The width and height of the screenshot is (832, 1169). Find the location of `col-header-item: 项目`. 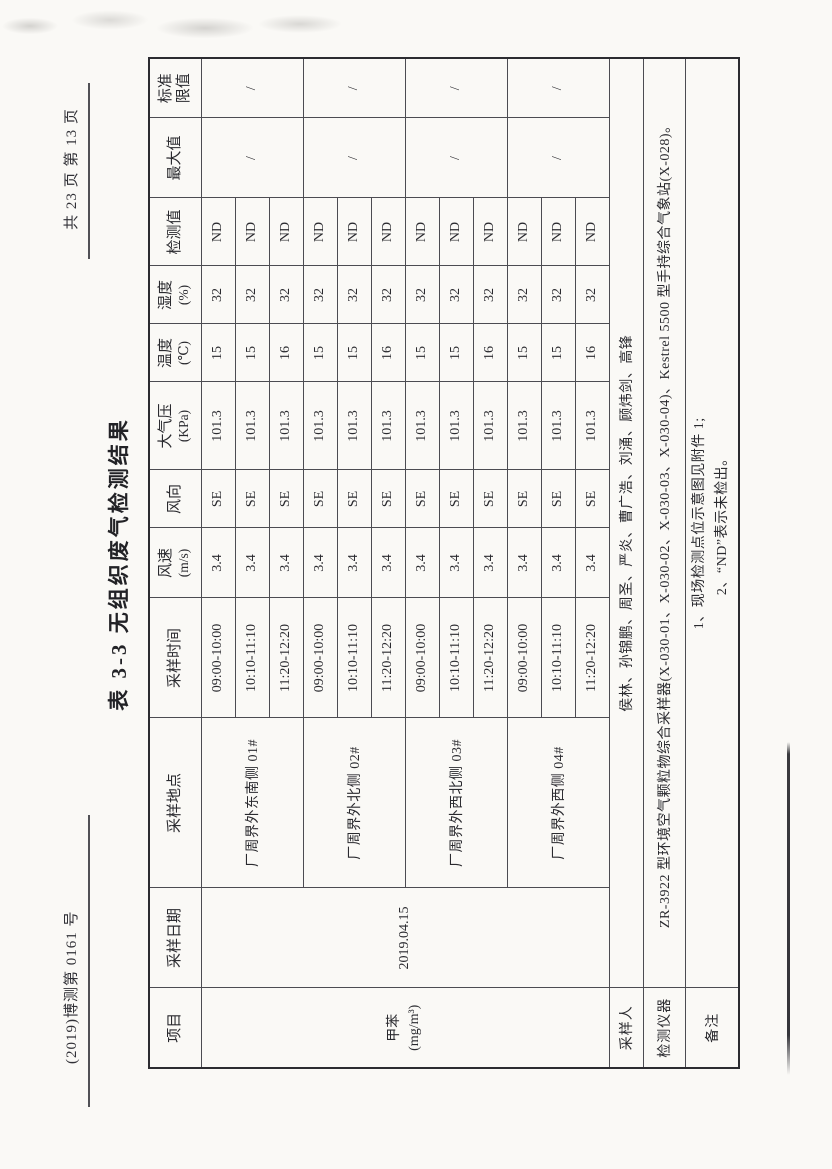

col-header-item: 项目 is located at coordinates (175, 1028).